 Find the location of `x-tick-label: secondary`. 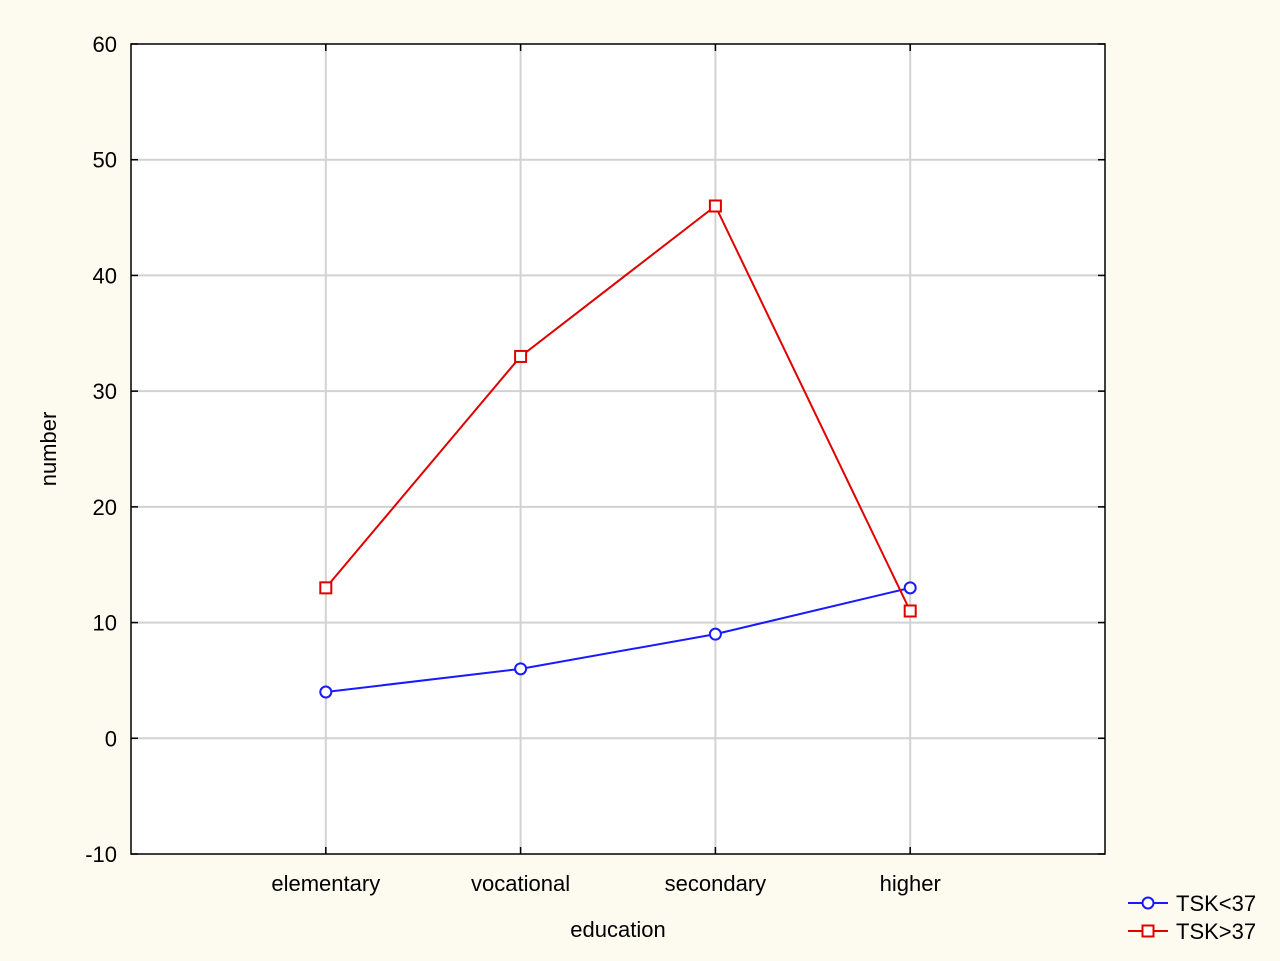

x-tick-label: secondary is located at coordinates (716, 883).